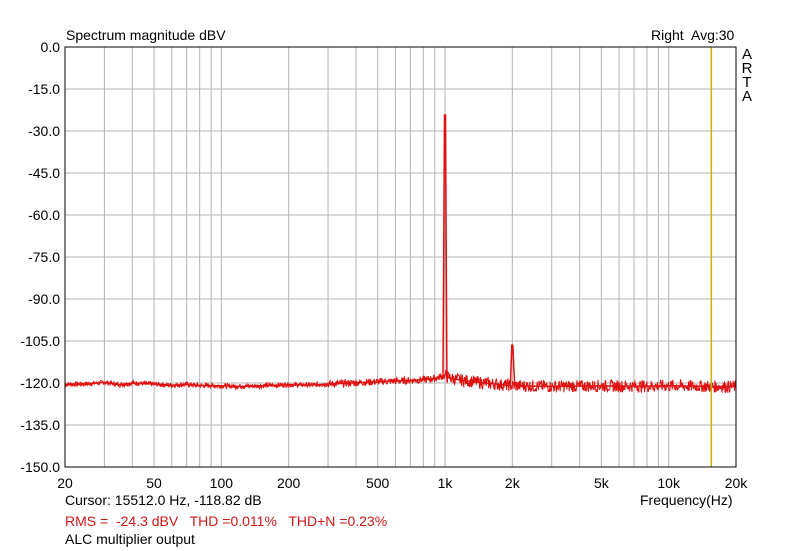 Image resolution: width=800 pixels, height=551 pixels. I want to click on y-tick-label: -15.0, so click(44, 89).